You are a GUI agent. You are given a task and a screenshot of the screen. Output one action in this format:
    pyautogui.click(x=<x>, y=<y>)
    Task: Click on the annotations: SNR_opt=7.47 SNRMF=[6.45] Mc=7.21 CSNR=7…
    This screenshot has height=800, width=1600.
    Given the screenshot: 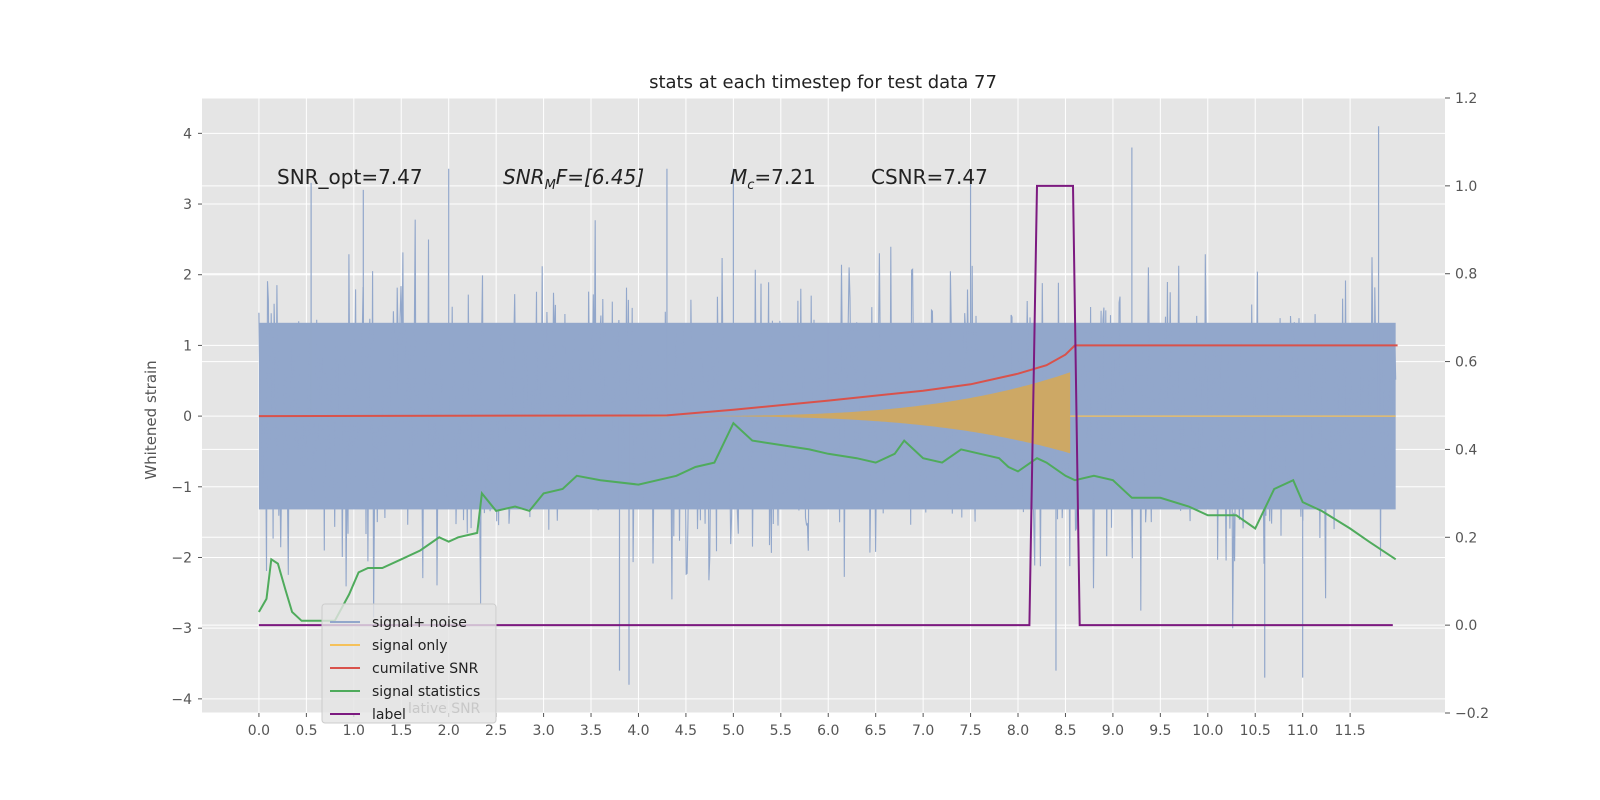 What is the action you would take?
    pyautogui.click(x=632, y=179)
    